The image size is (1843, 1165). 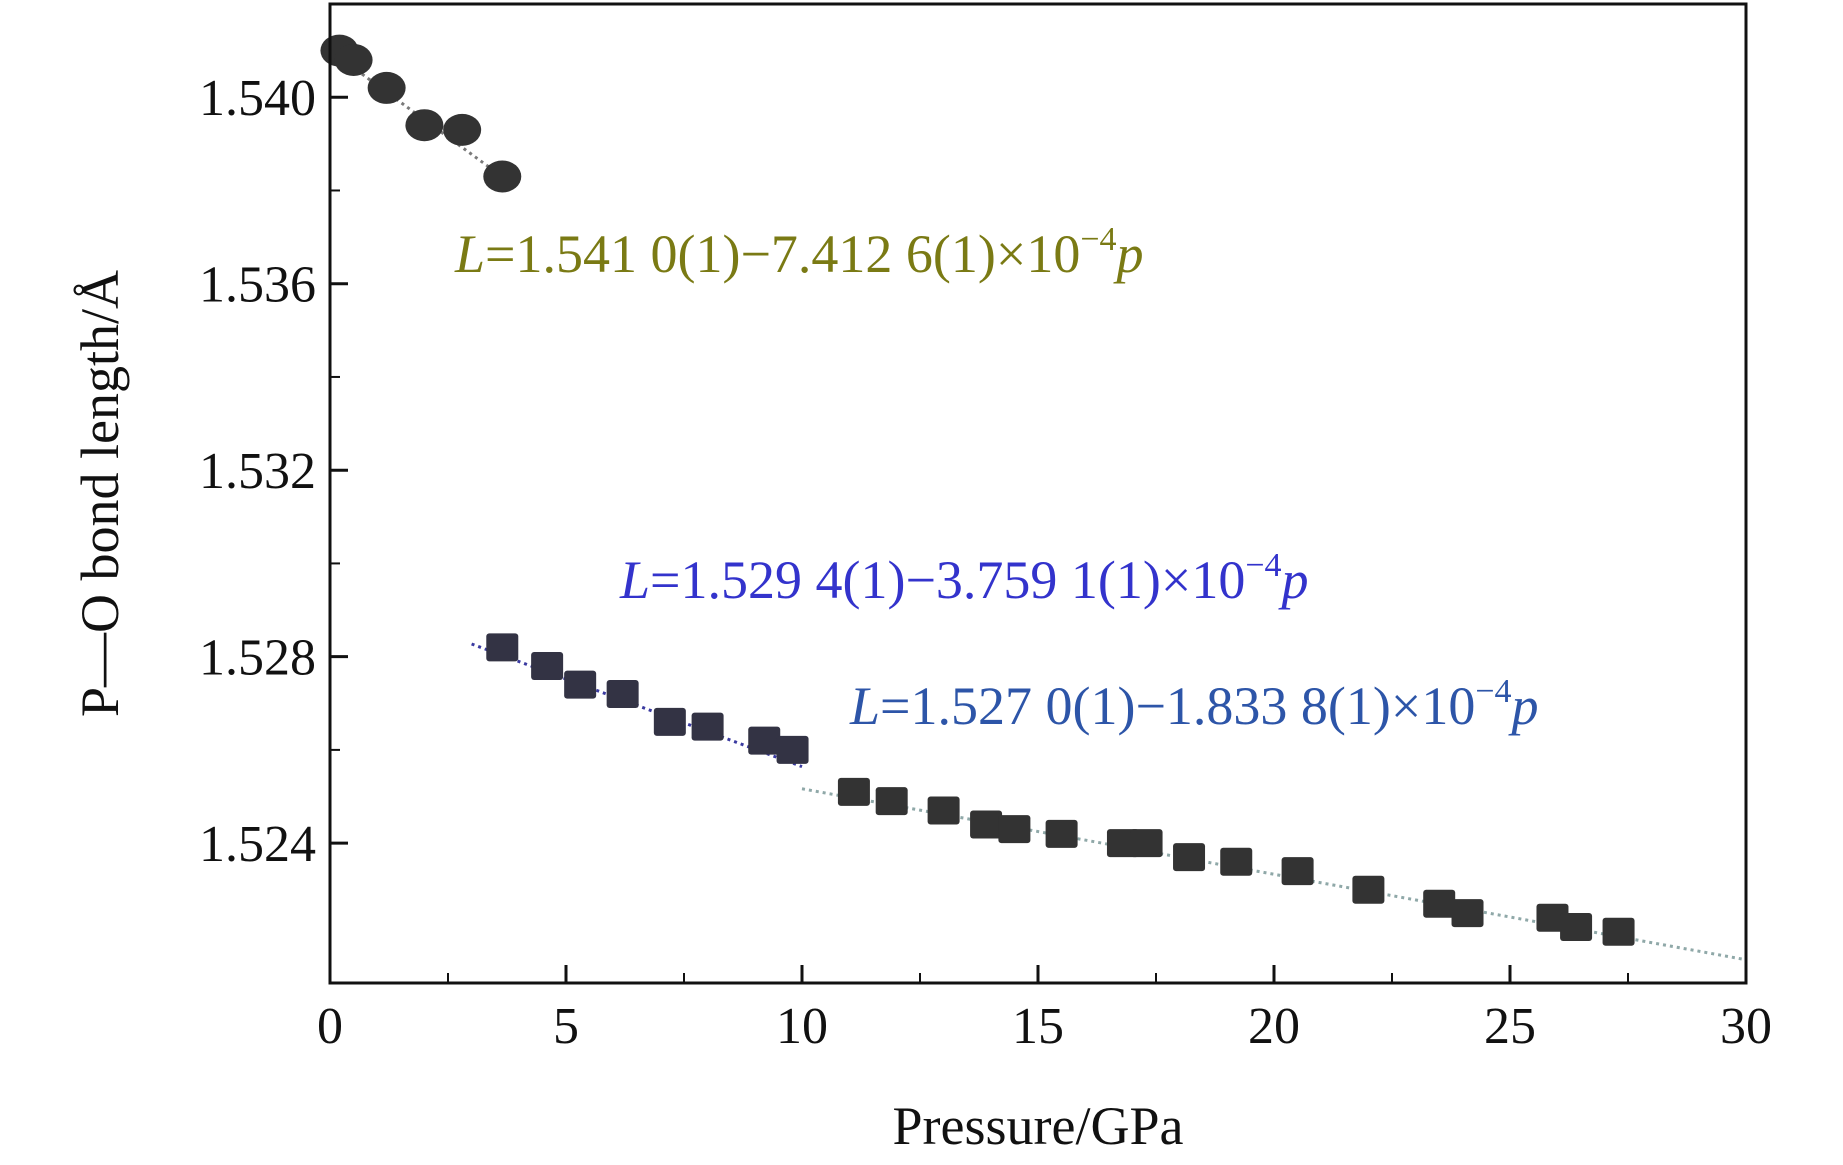 I want to click on x-tick-label: 15, so click(x=1038, y=1026).